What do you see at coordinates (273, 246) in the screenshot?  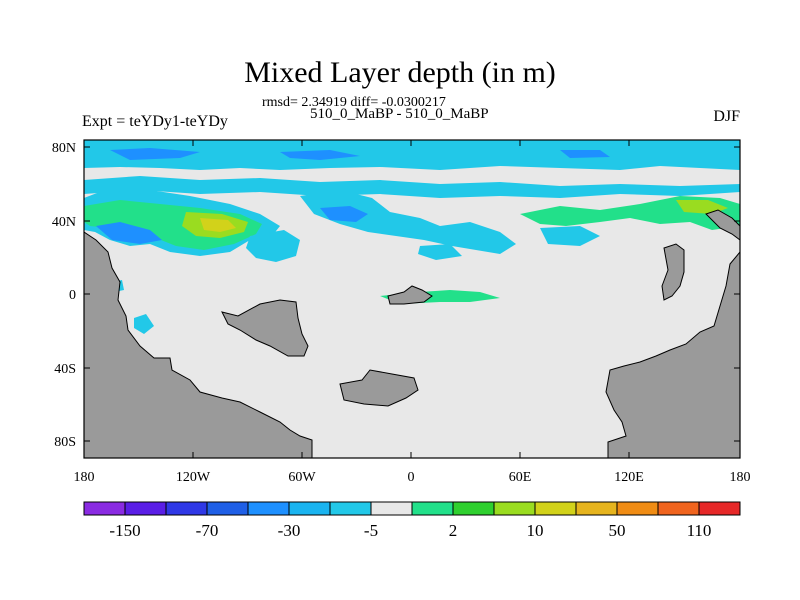 I see `central-light-blue` at bounding box center [273, 246].